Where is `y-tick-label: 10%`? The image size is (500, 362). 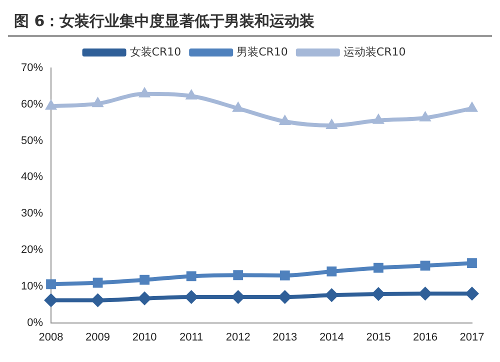 y-tick-label: 10% is located at coordinates (32, 286).